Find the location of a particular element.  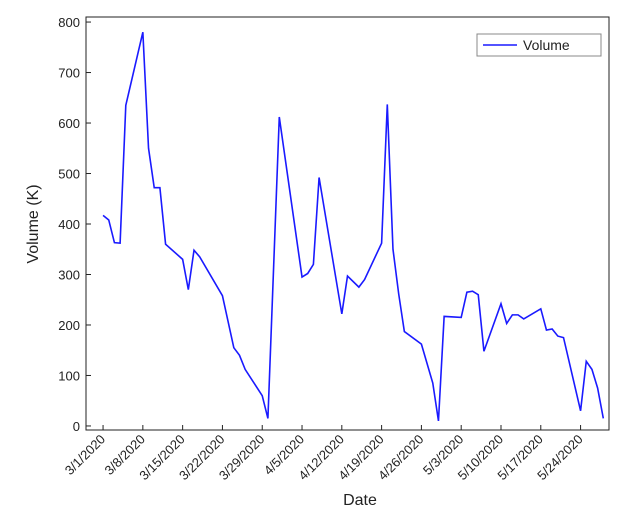

y-tick-label: 100 is located at coordinates (69, 375).